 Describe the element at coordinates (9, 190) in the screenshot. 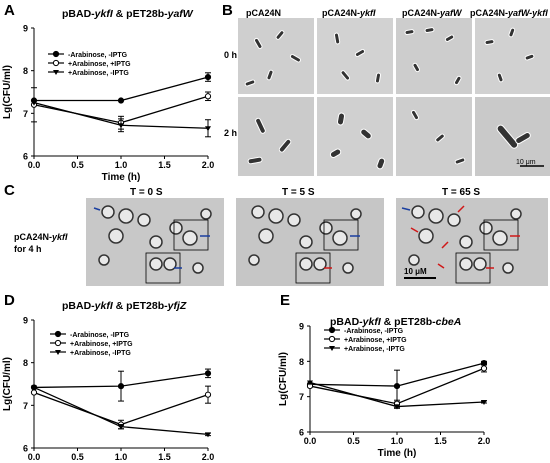

I see `panel-letter-c: C` at that location.